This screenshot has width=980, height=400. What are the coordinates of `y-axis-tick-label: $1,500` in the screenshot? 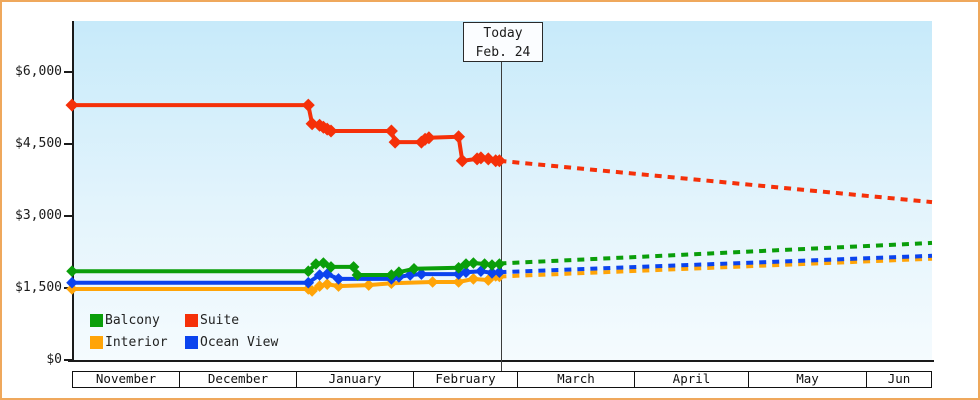 It's located at (38, 287).